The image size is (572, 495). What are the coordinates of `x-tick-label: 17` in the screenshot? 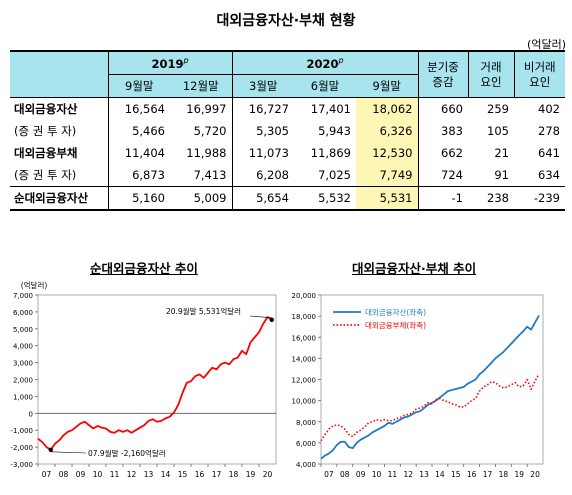 It's located at (488, 474).